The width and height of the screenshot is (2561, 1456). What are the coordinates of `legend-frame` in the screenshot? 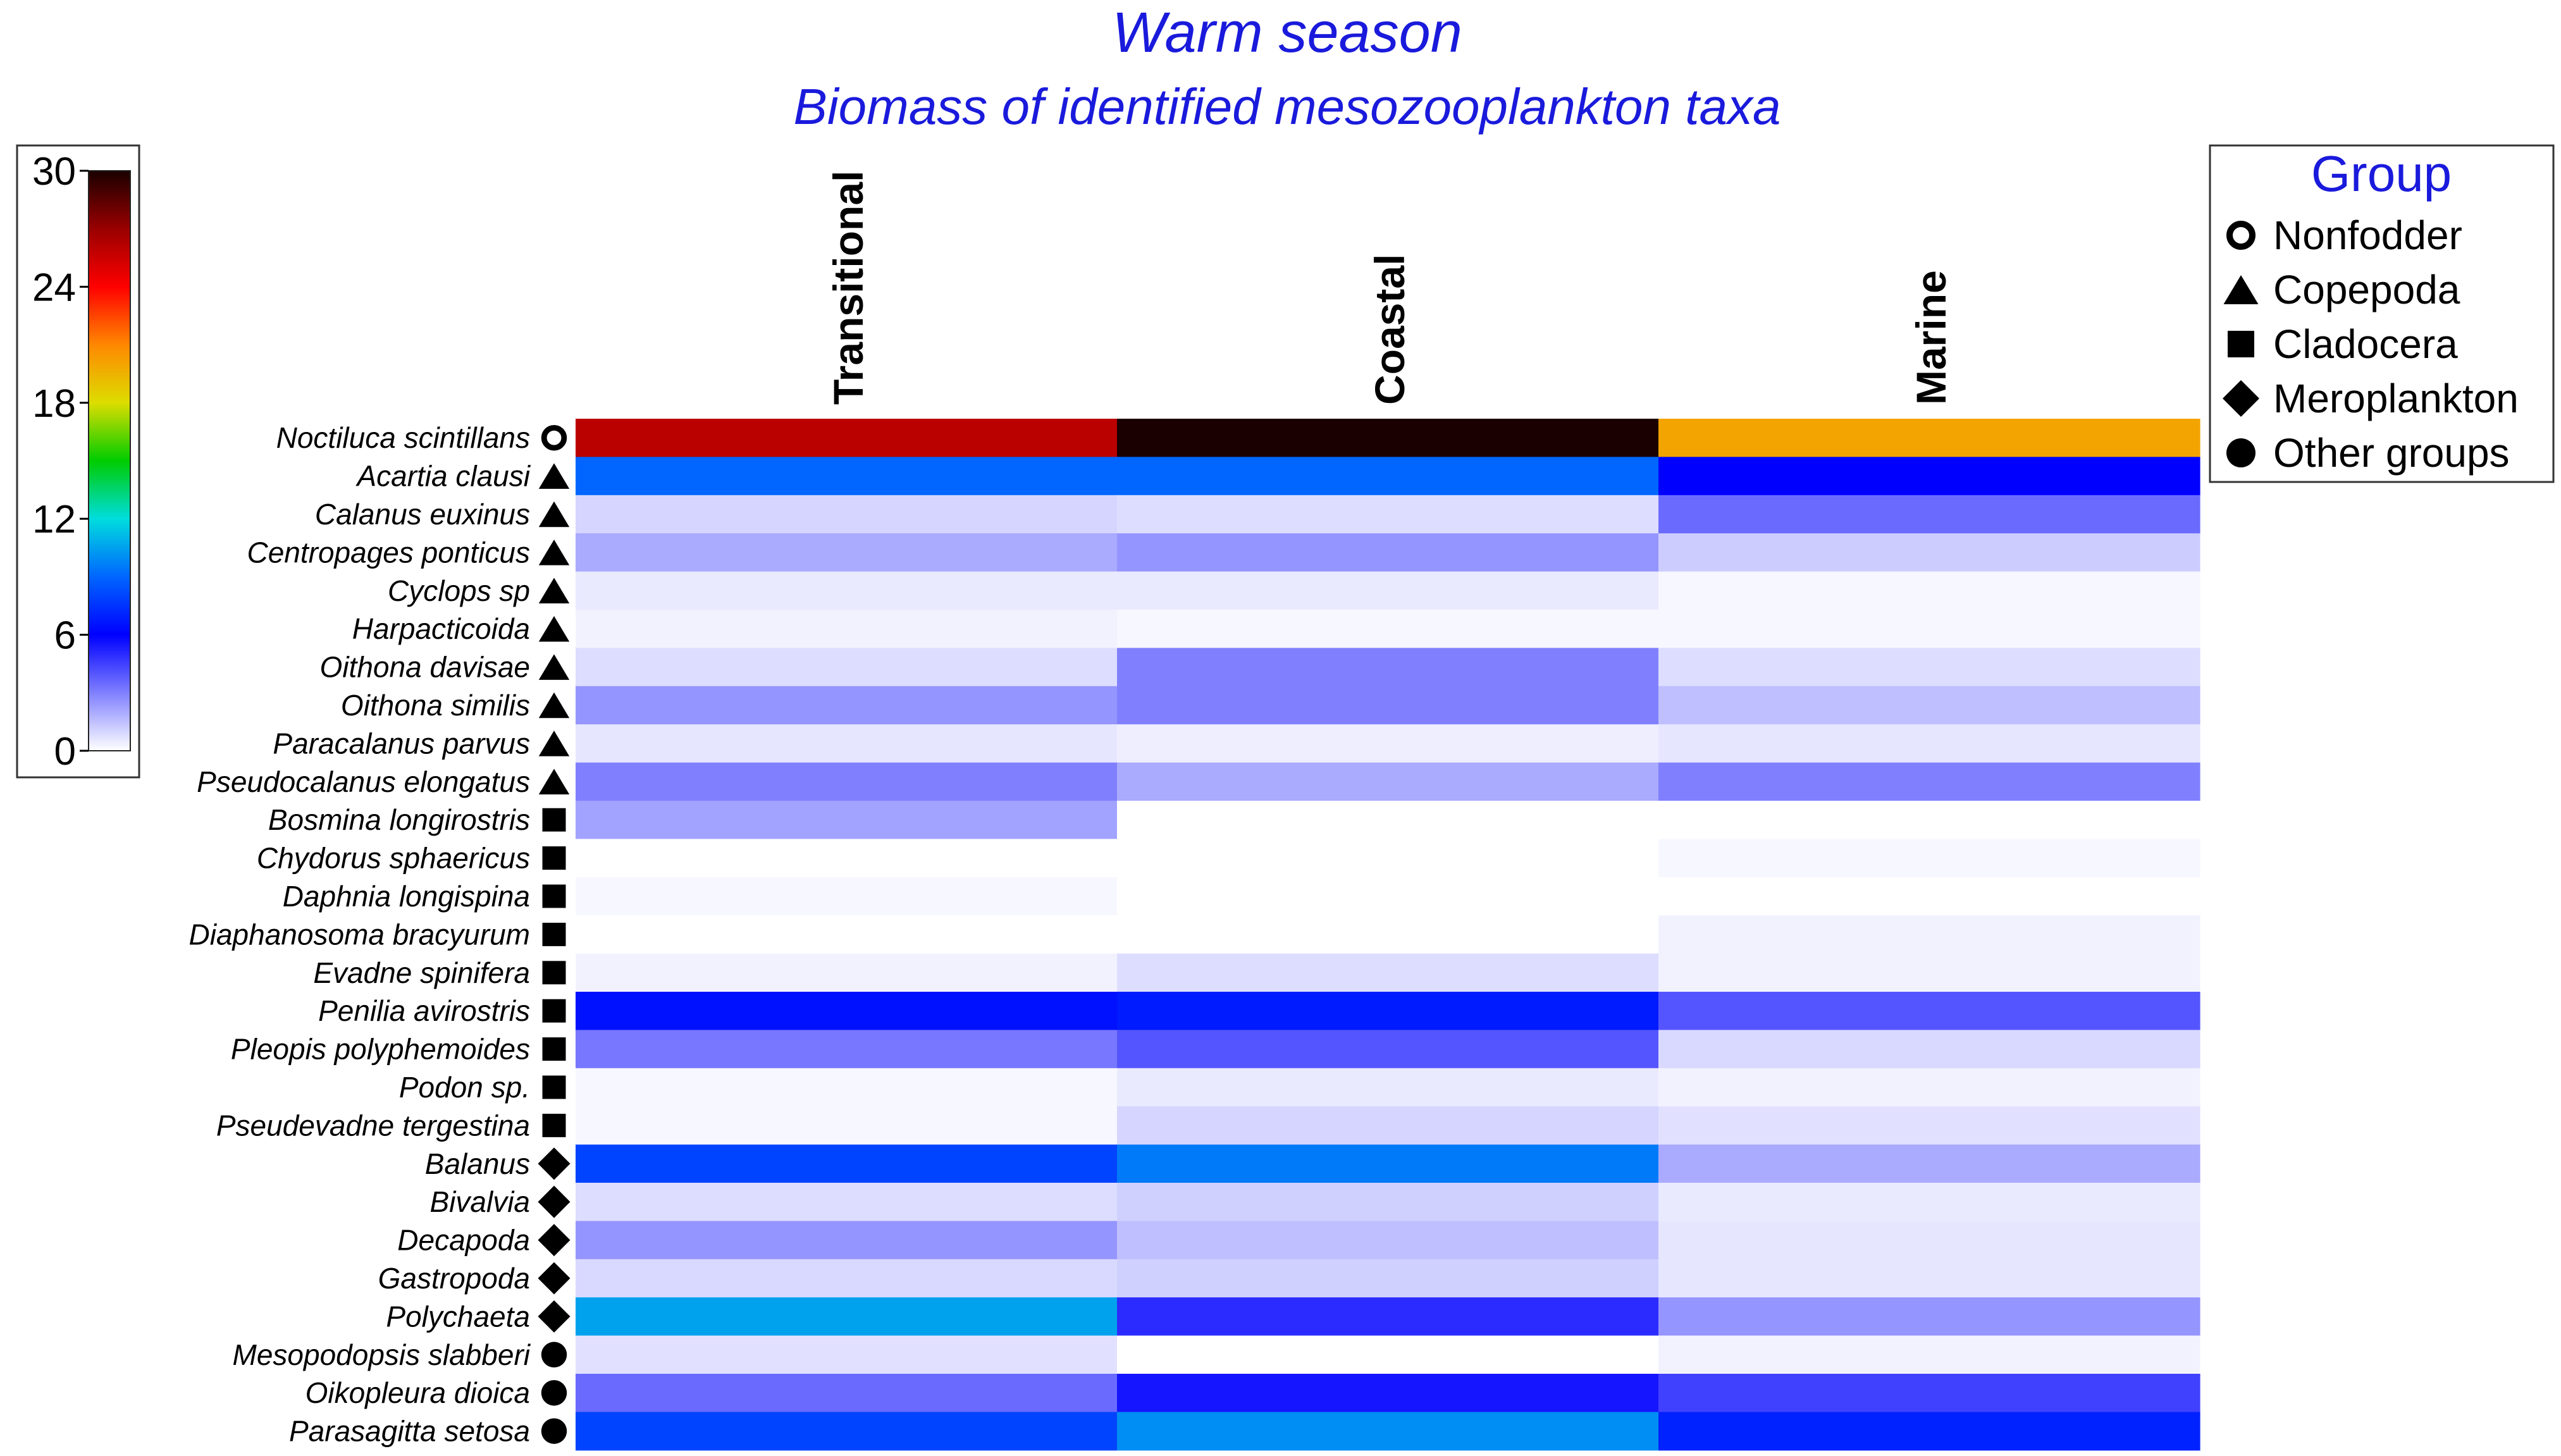 It's located at (2382, 313).